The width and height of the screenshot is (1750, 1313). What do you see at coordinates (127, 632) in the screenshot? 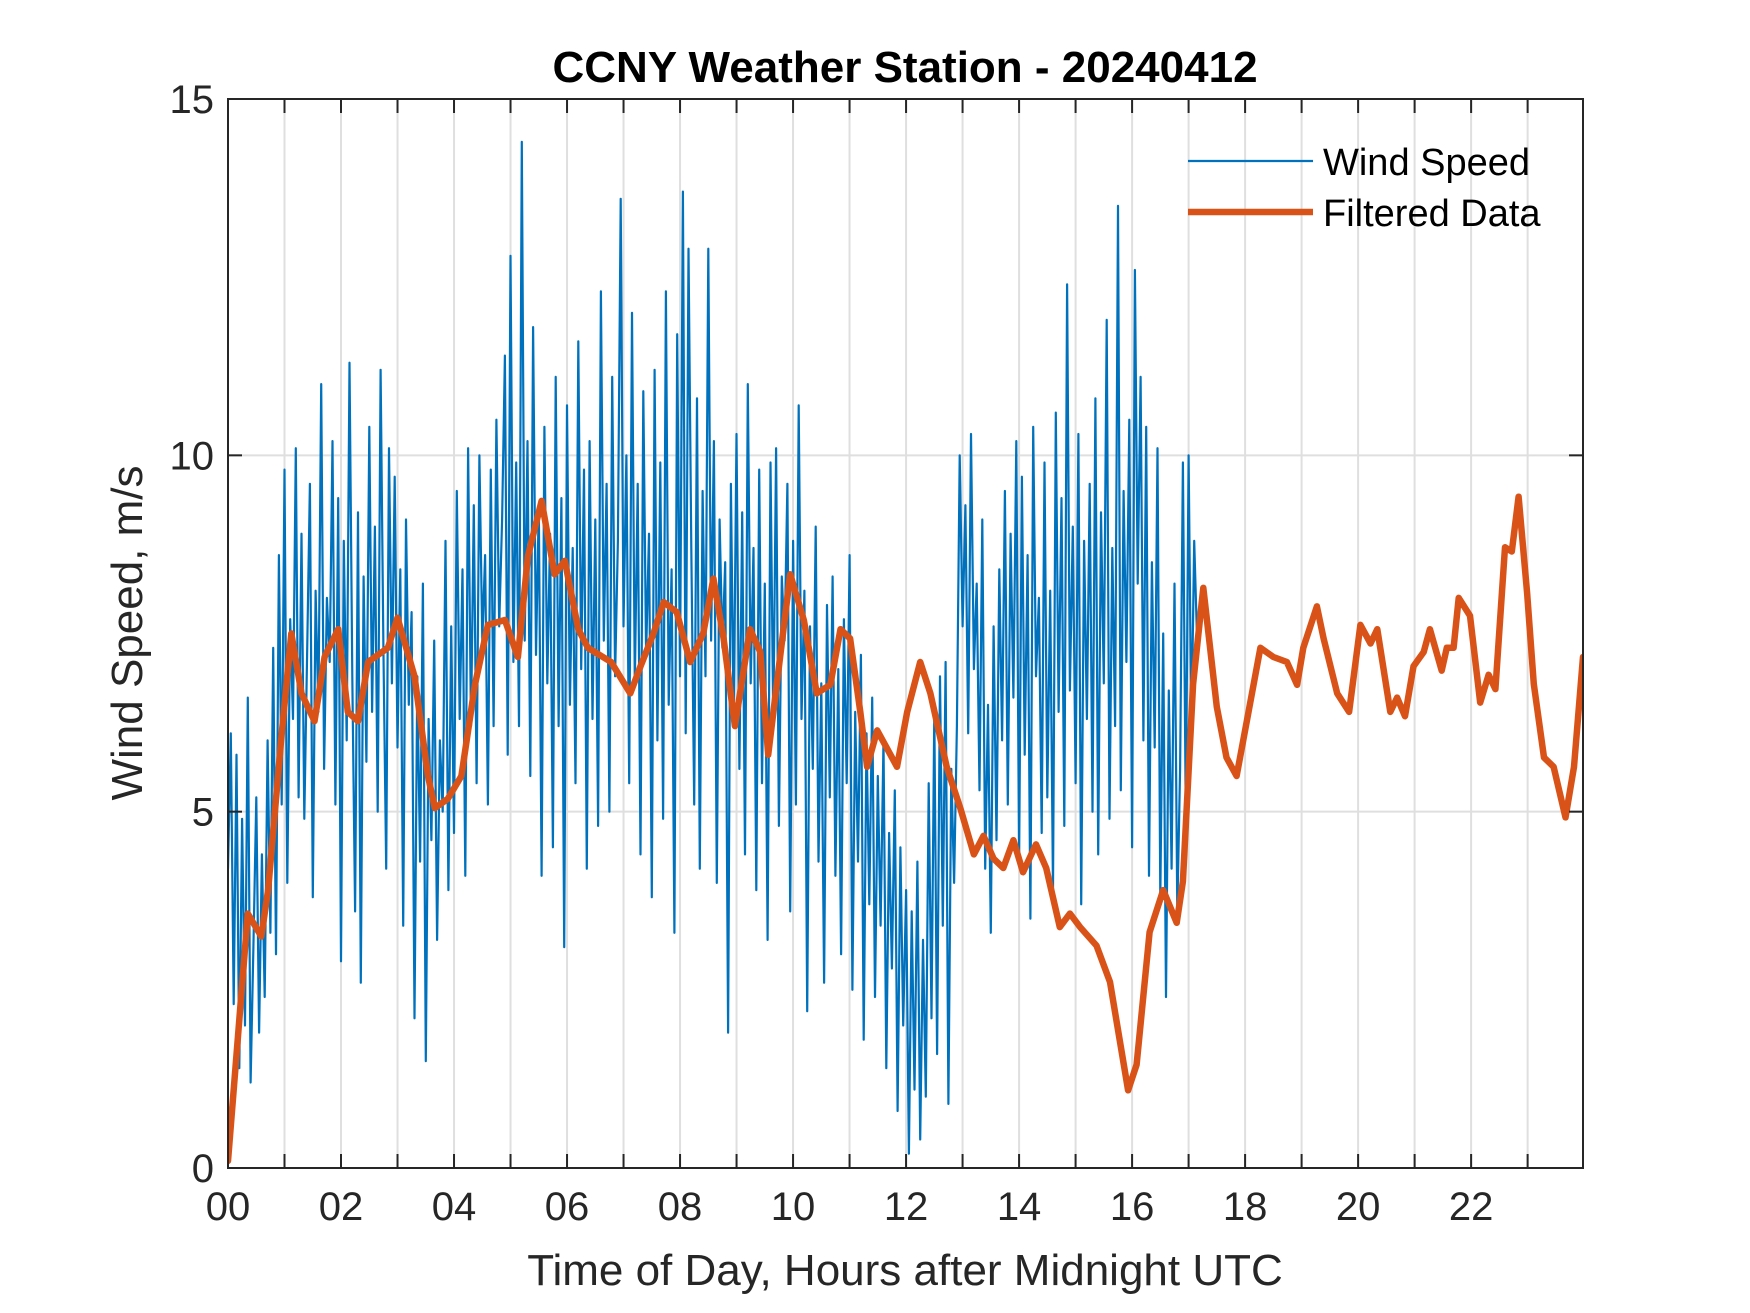
I see `y-axis-label: Wind Speed, m/s` at bounding box center [127, 632].